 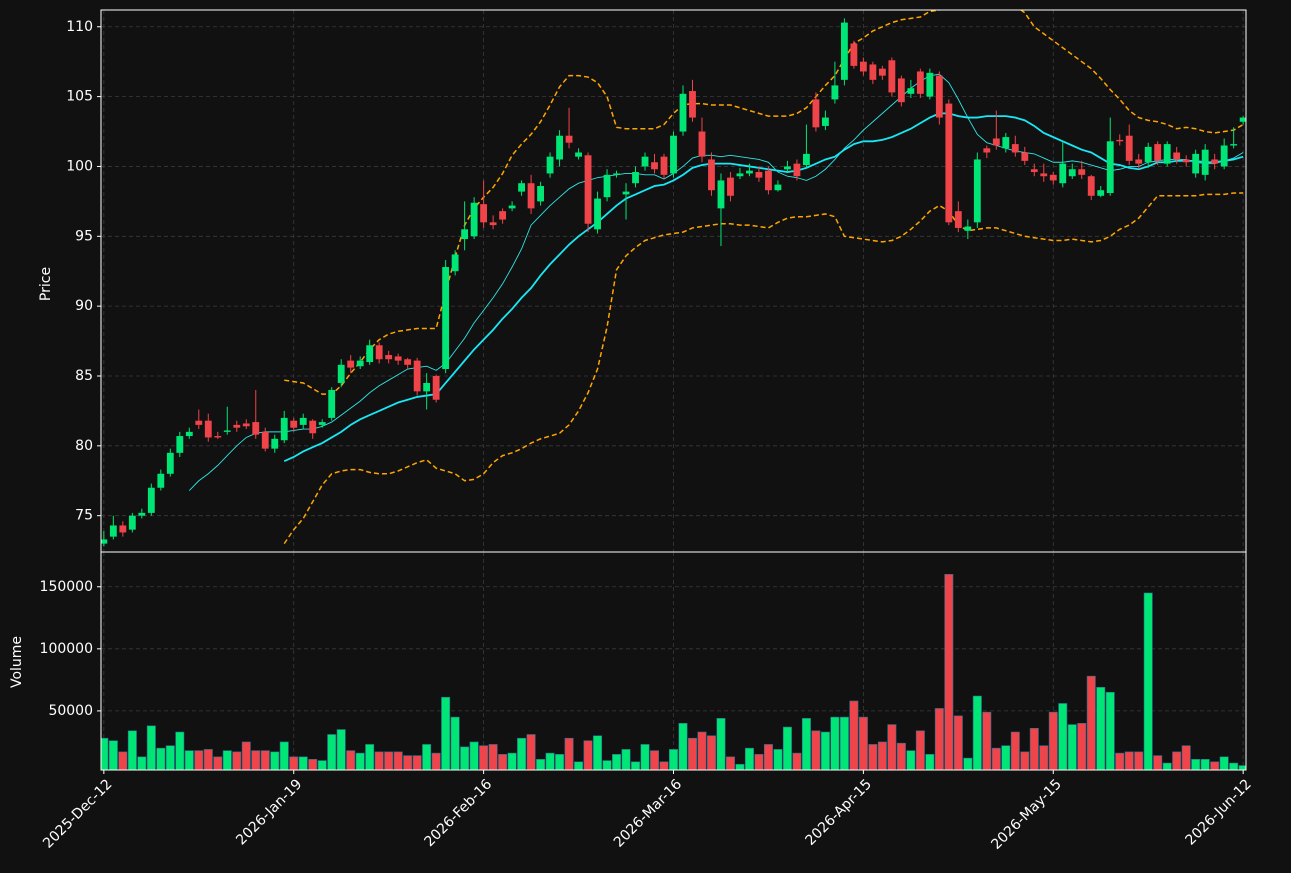 I want to click on y-tick-label: 100000, so click(x=66, y=649).